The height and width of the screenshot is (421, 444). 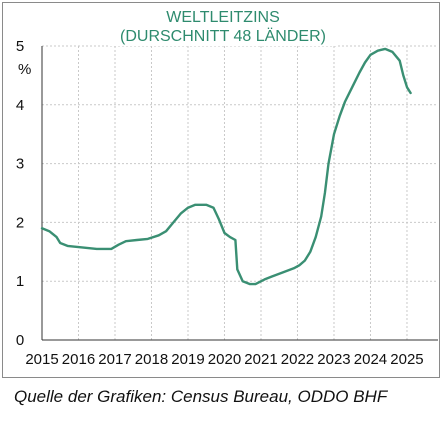 I want to click on y-tick-label: 5, so click(x=20, y=46).